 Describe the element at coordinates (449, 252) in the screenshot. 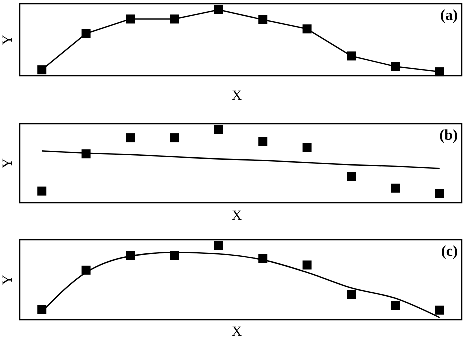

I see `annotation: (c)` at that location.